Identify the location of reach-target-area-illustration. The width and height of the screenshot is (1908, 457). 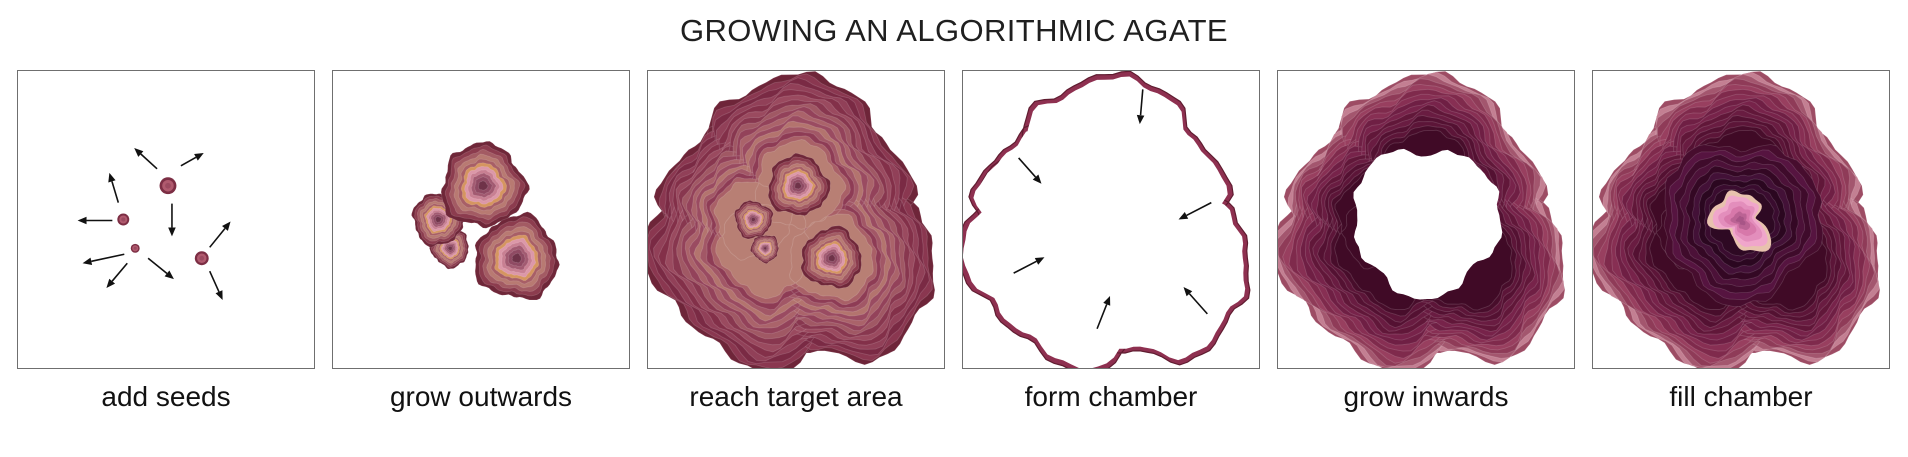
(792, 219).